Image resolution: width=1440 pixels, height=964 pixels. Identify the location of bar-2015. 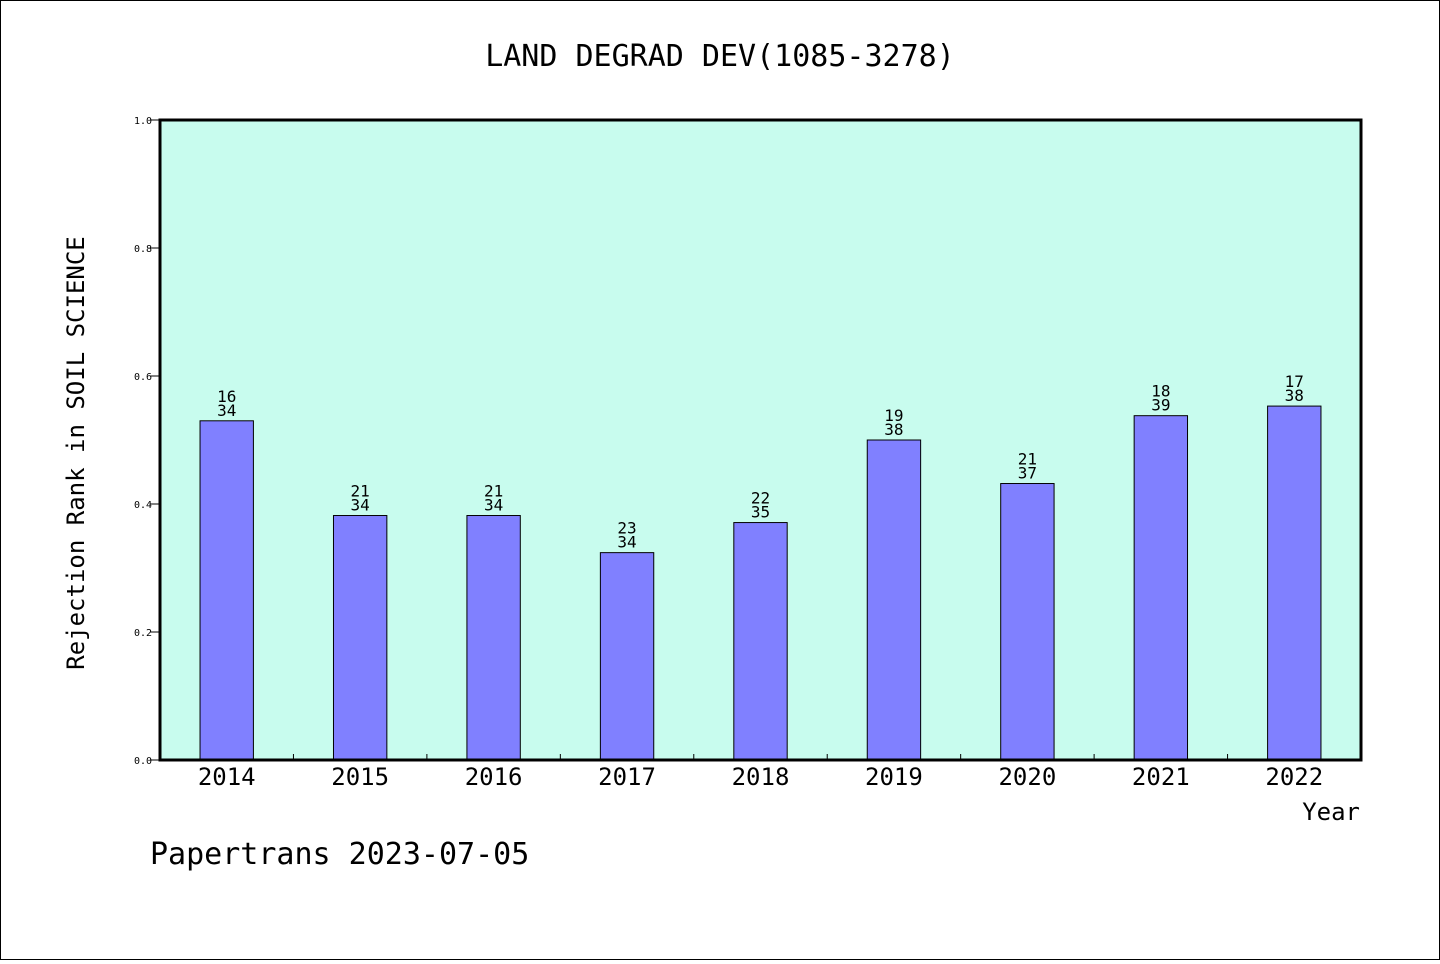
(360, 638).